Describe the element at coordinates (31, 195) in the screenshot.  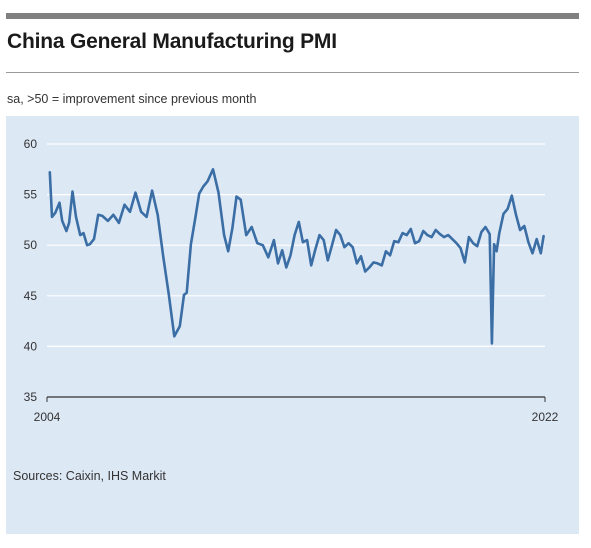
I see `y-tick-label: 55` at that location.